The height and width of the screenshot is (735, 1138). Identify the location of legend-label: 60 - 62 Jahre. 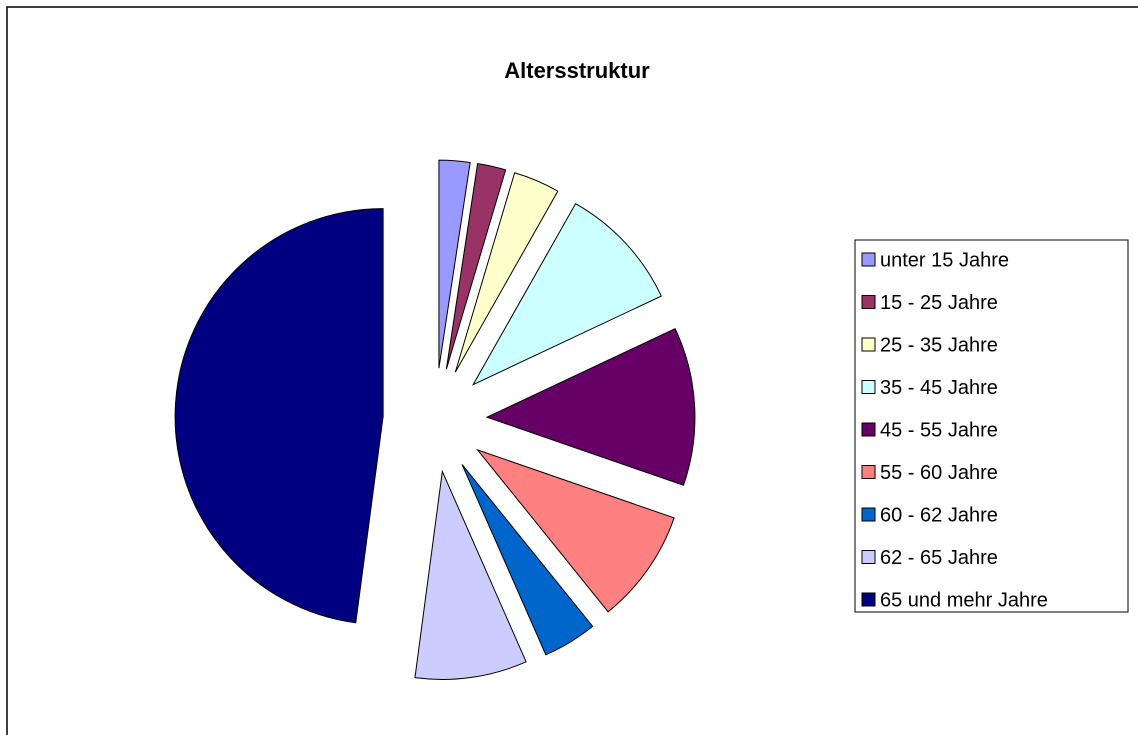
(939, 515).